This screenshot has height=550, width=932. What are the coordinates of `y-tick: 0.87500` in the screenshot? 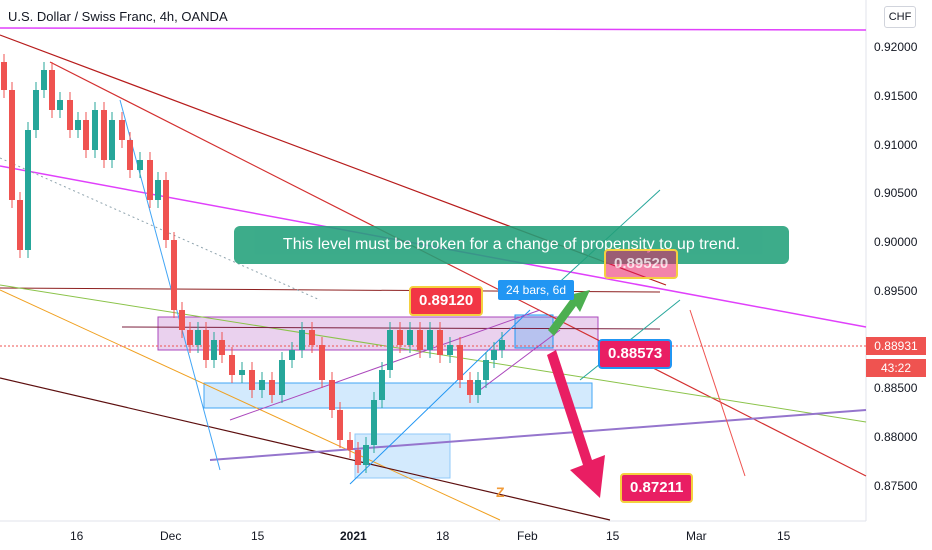 It's located at (896, 486).